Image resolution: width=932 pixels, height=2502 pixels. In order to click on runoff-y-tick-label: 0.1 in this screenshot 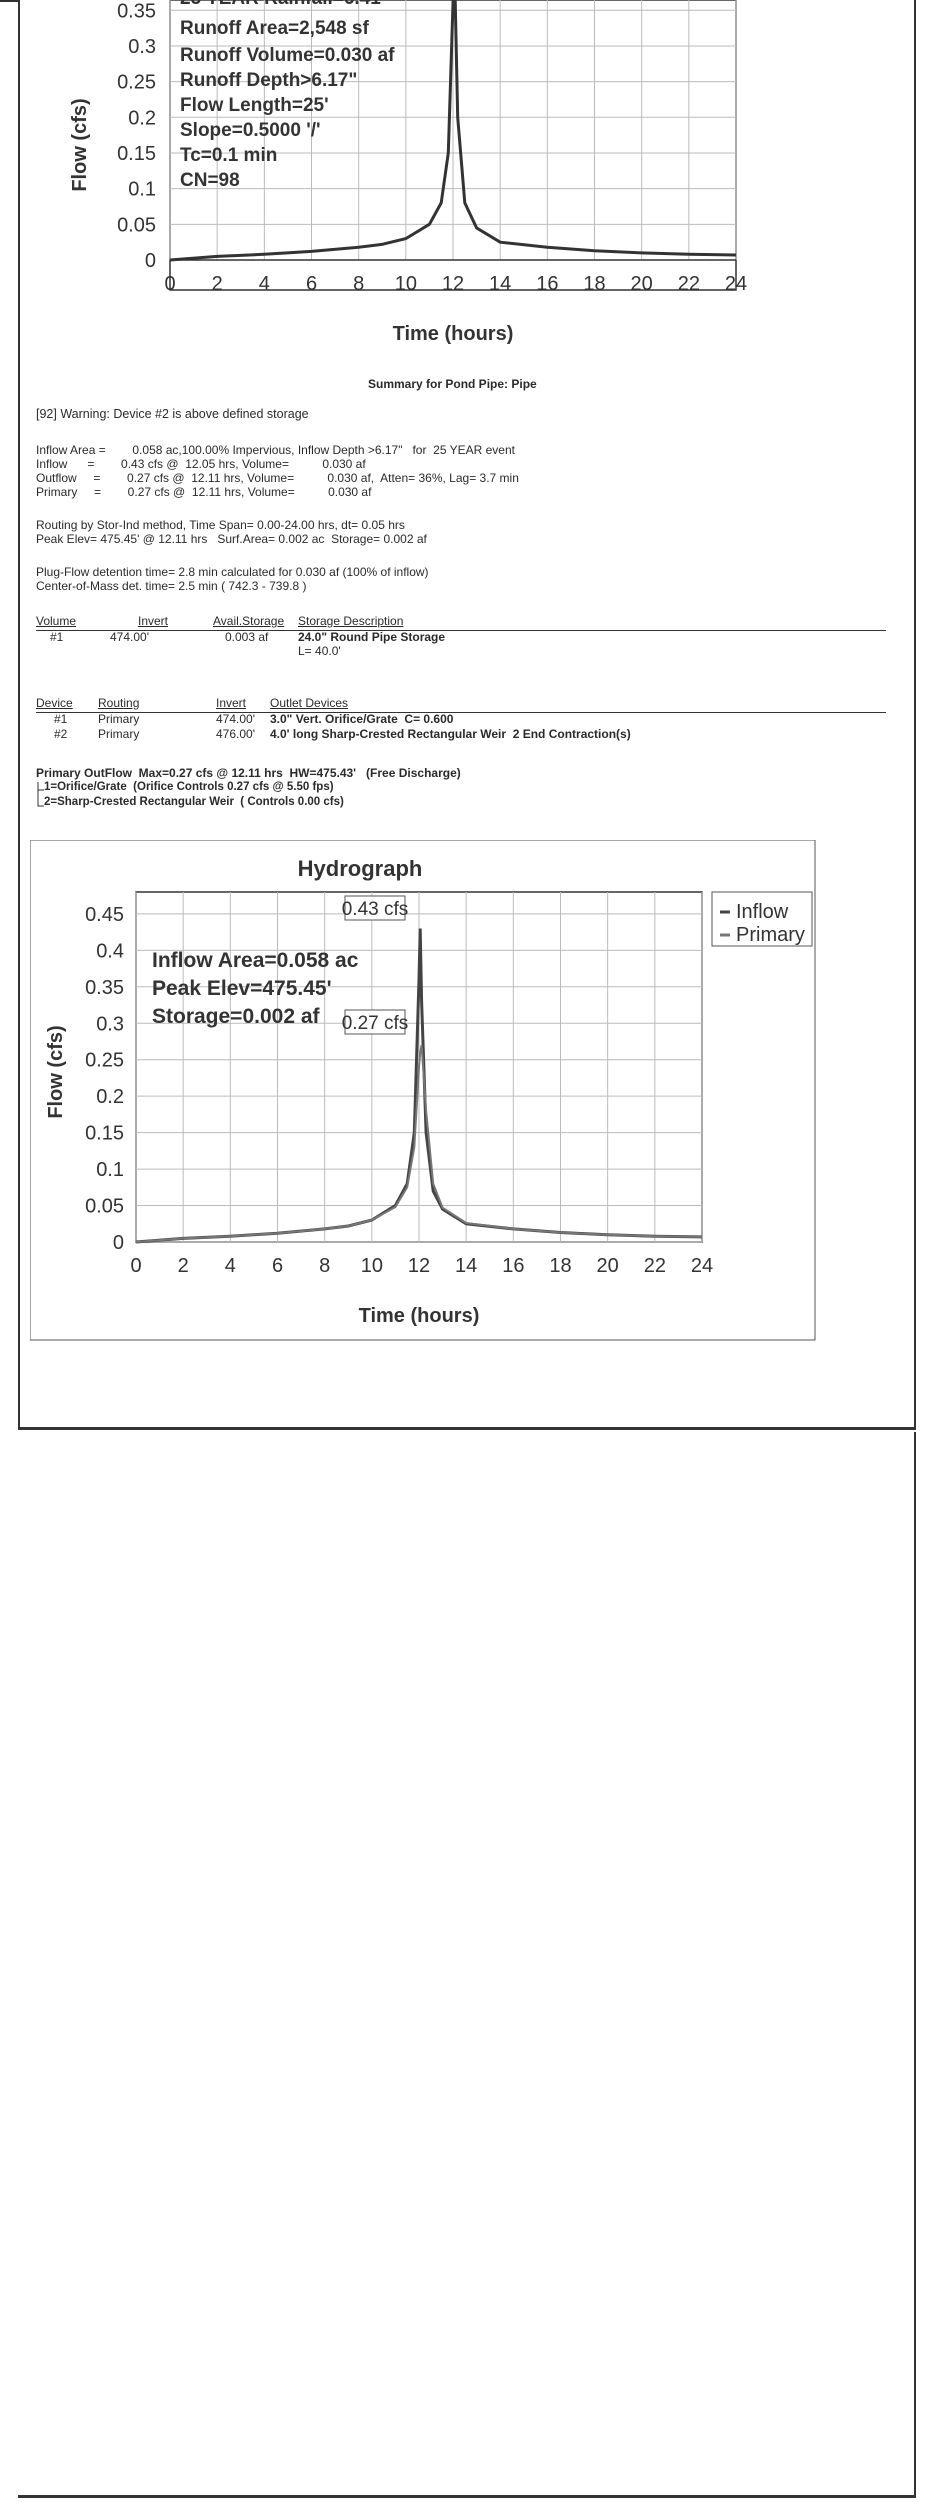, I will do `click(142, 190)`.